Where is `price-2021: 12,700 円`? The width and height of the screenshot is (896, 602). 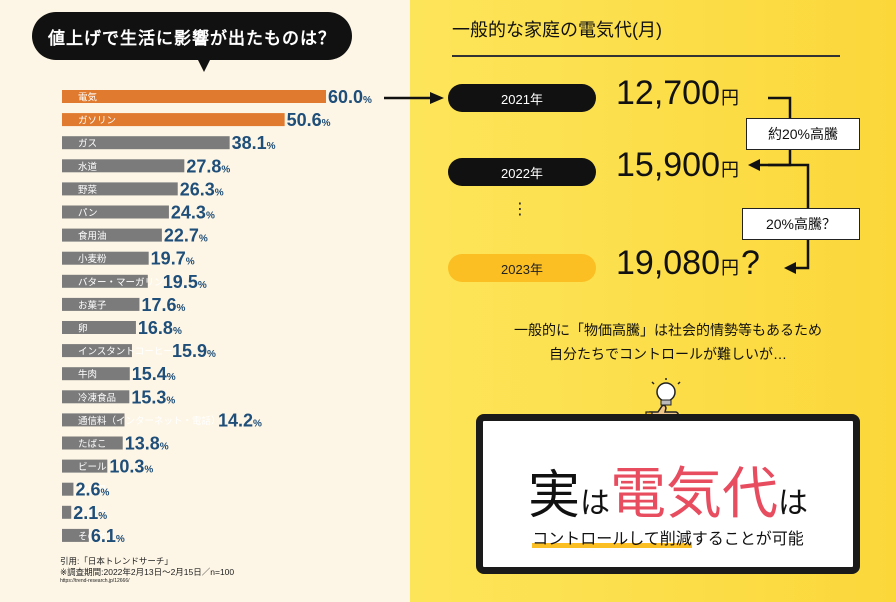 price-2021: 12,700 円 is located at coordinates (677, 93).